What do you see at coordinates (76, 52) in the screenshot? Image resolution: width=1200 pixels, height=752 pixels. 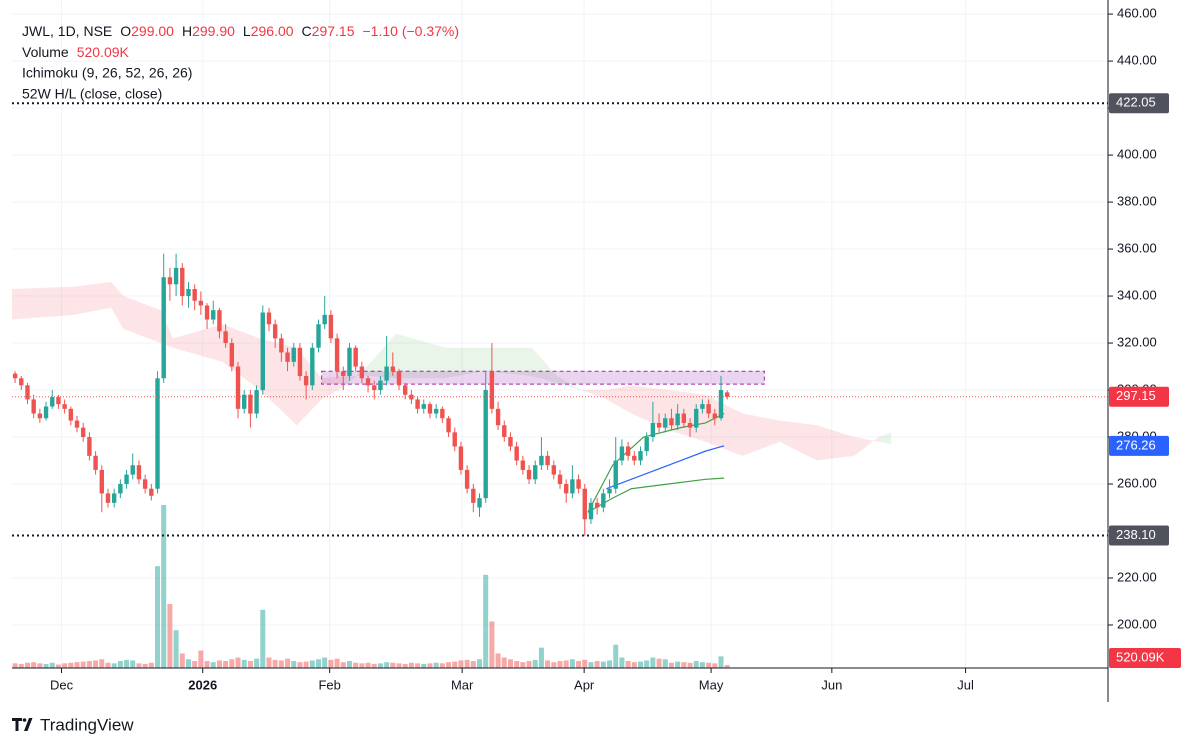 I see `volume-line: Volume 520.09K` at bounding box center [76, 52].